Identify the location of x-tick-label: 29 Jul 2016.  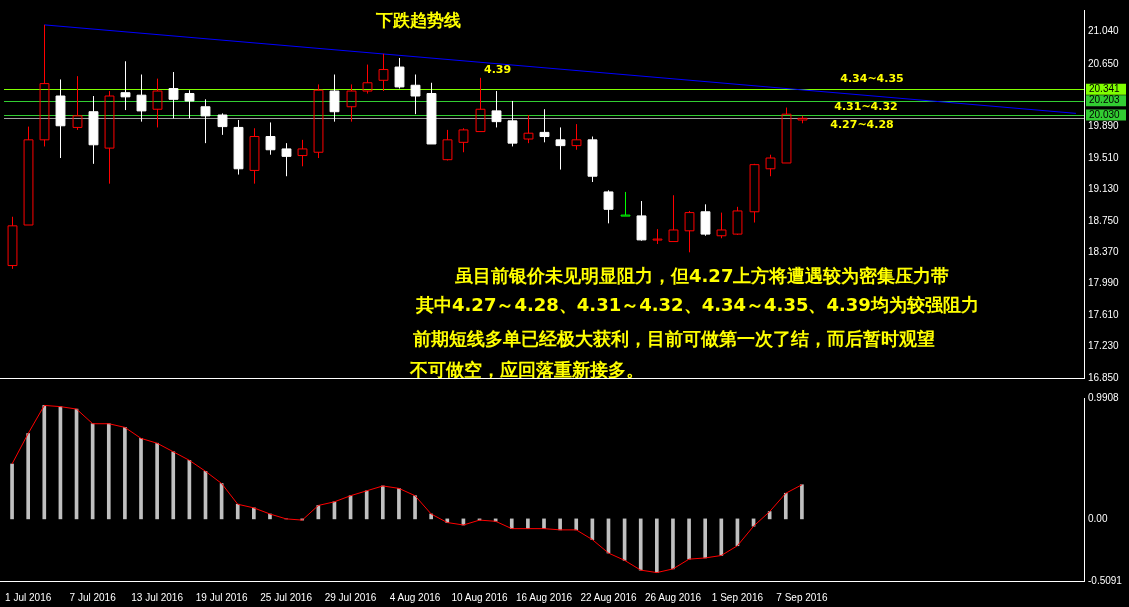
(350, 597).